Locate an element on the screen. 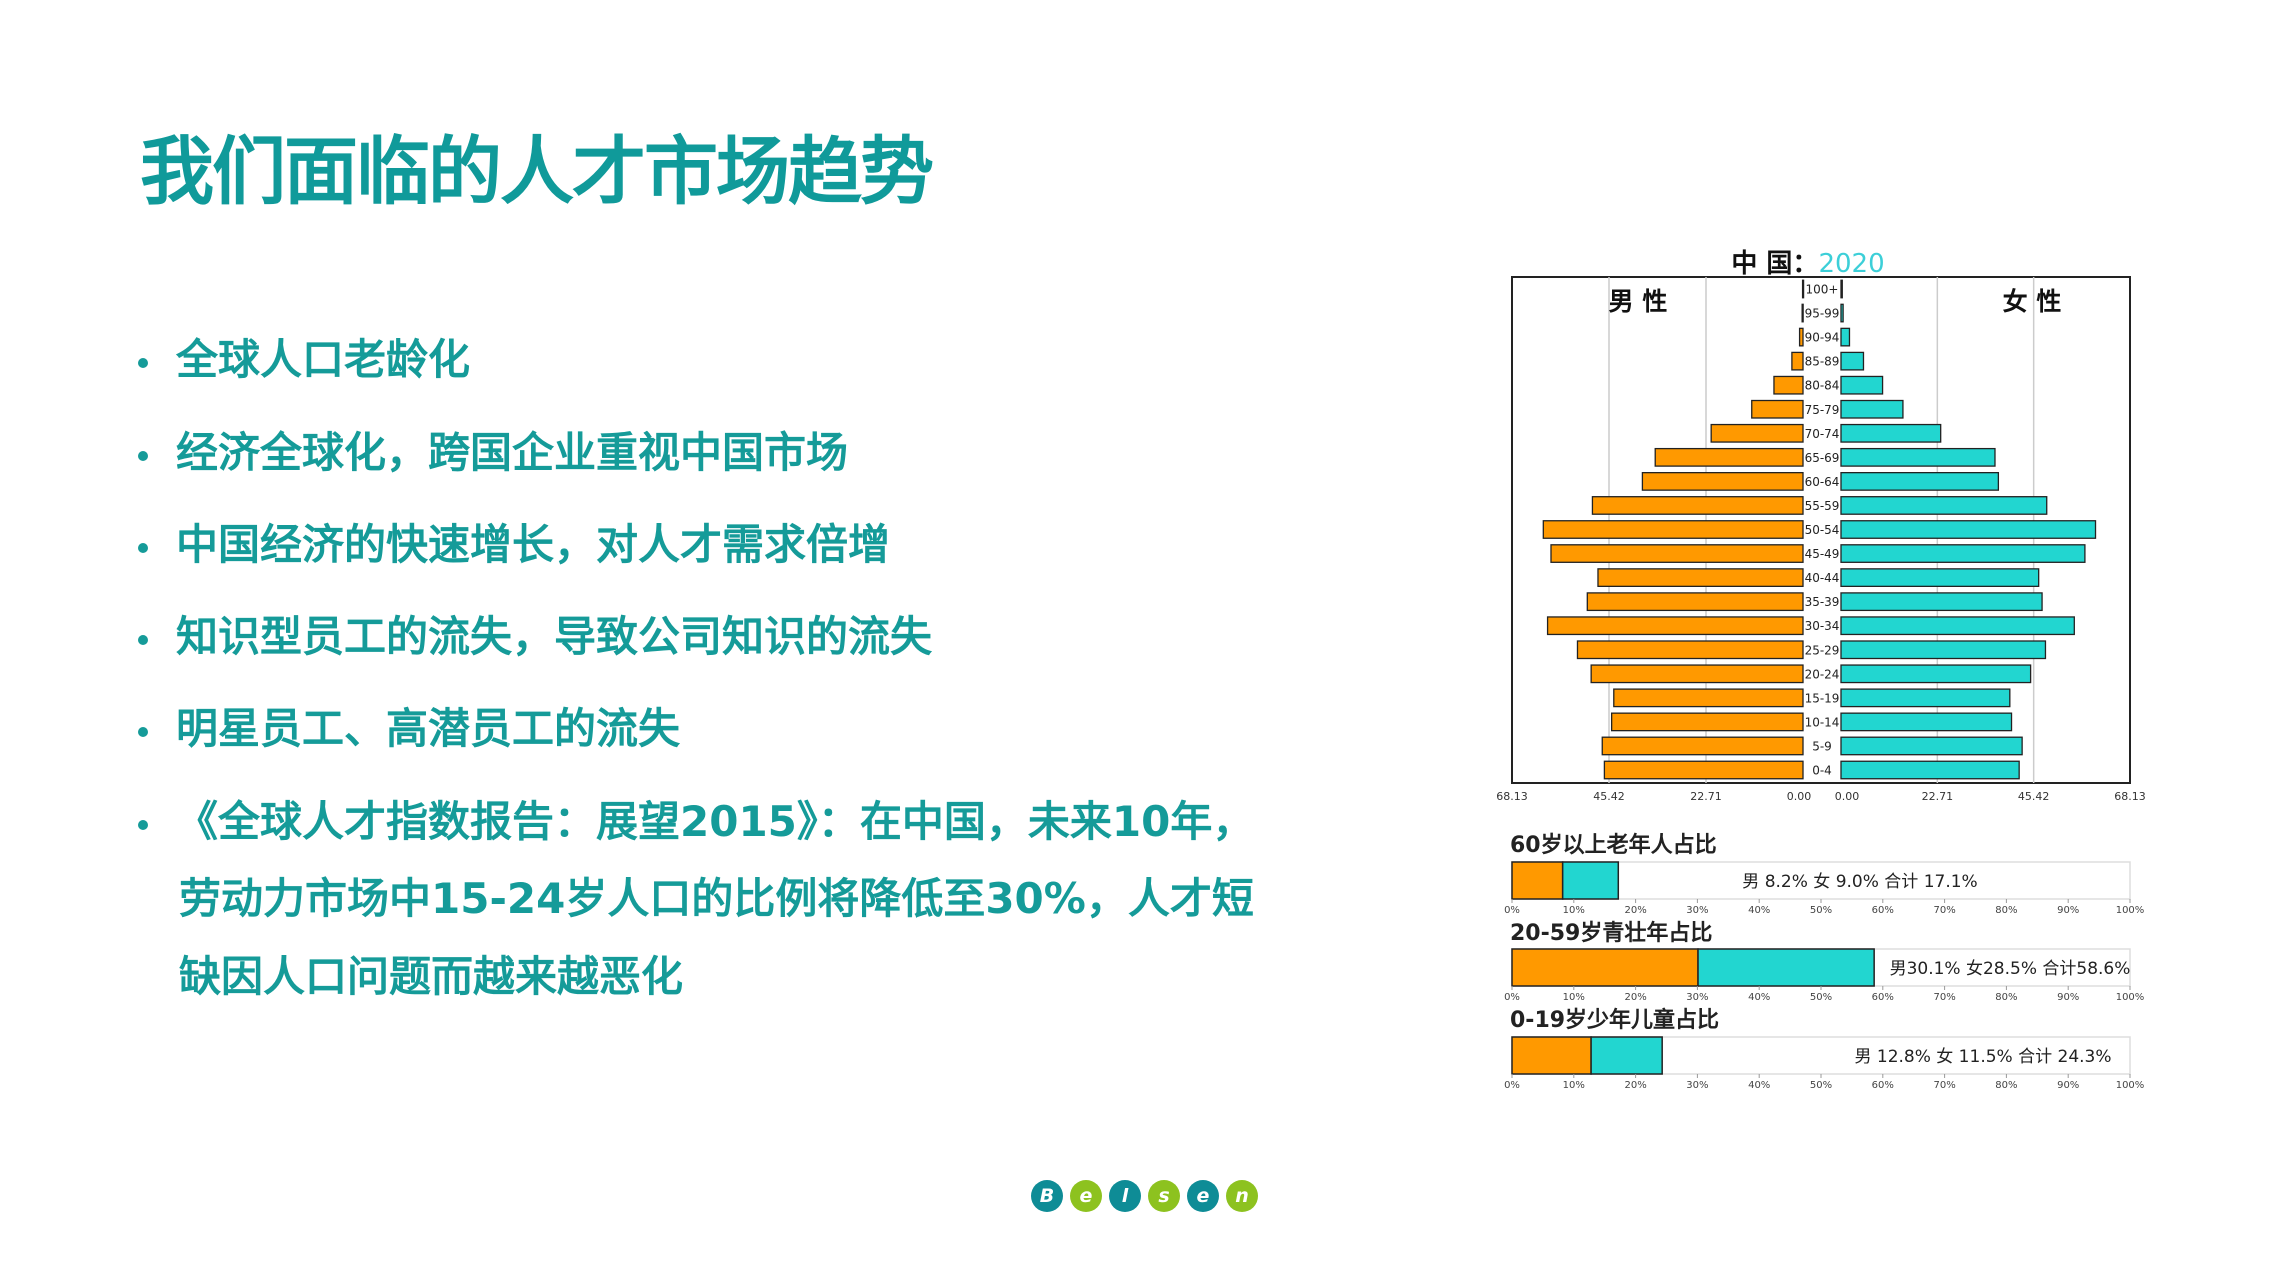 The height and width of the screenshot is (1280, 2275). bullet-text: 《全球人才指数报告：展望2015》：在中国，未来10年， is located at coordinates (715, 821).